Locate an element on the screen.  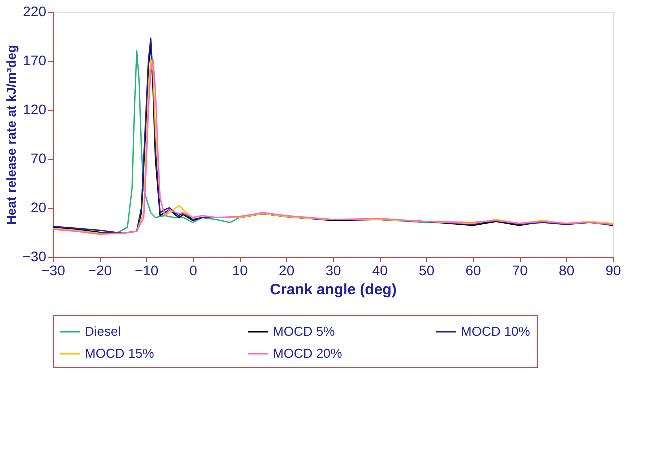
x-tick-label: 10 is located at coordinates (240, 270).